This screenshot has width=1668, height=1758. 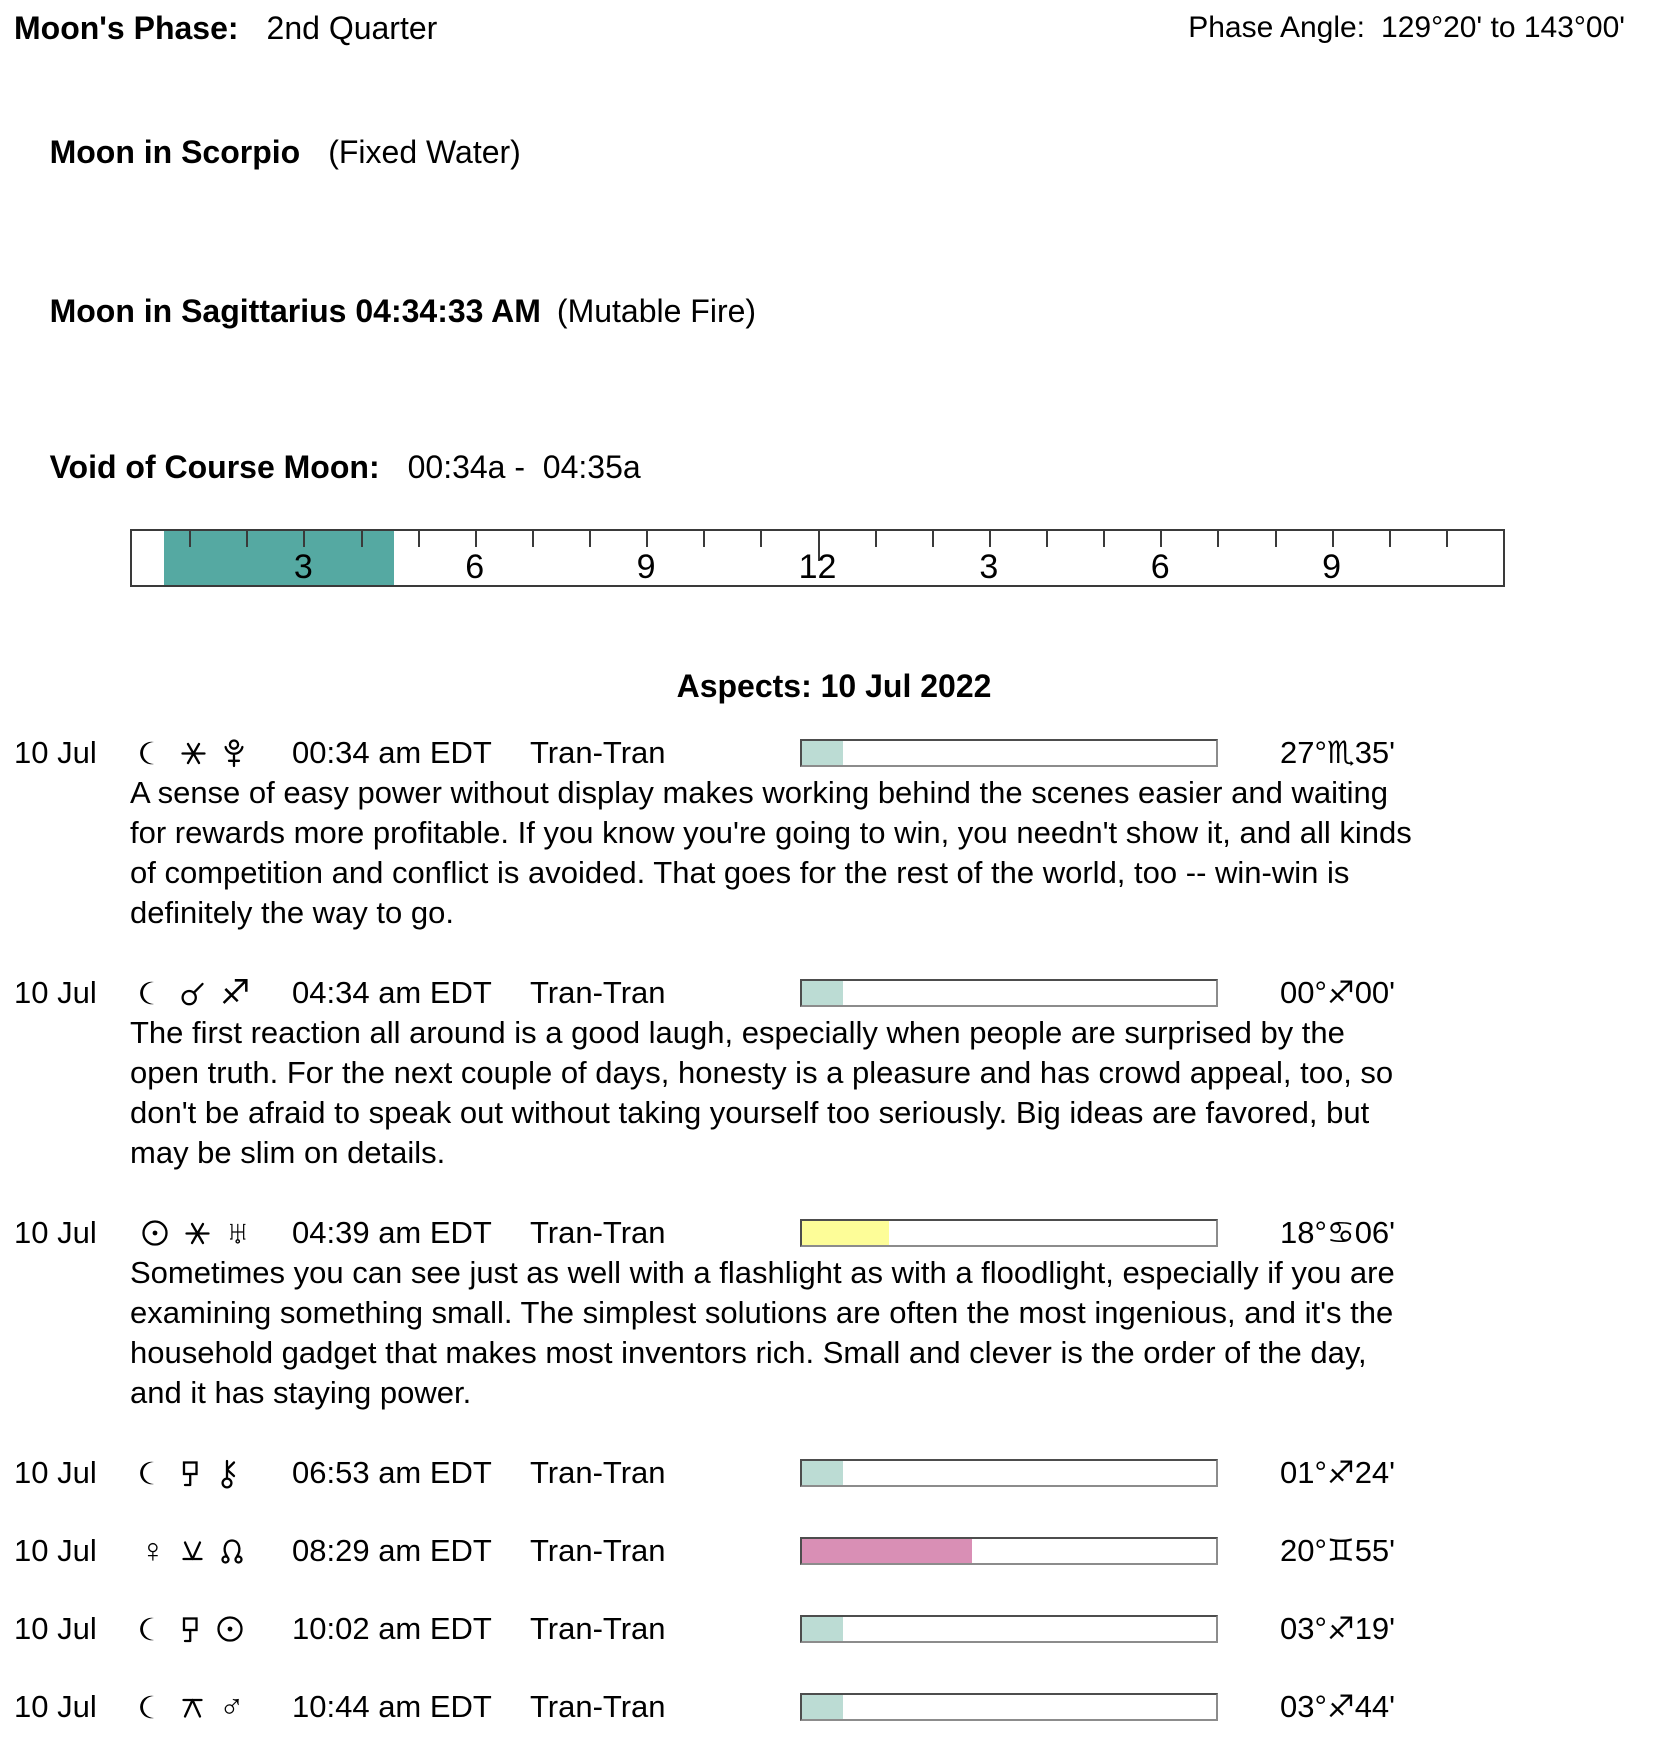 What do you see at coordinates (213, 993) in the screenshot?
I see `aspect-symbols: ♐` at bounding box center [213, 993].